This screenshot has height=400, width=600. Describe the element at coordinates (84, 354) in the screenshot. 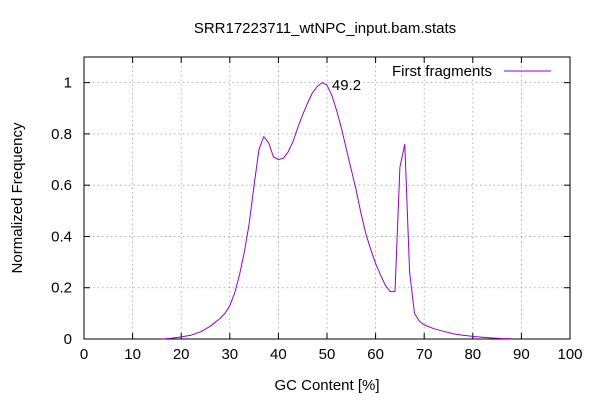

I see `x-tick-label: 0` at that location.